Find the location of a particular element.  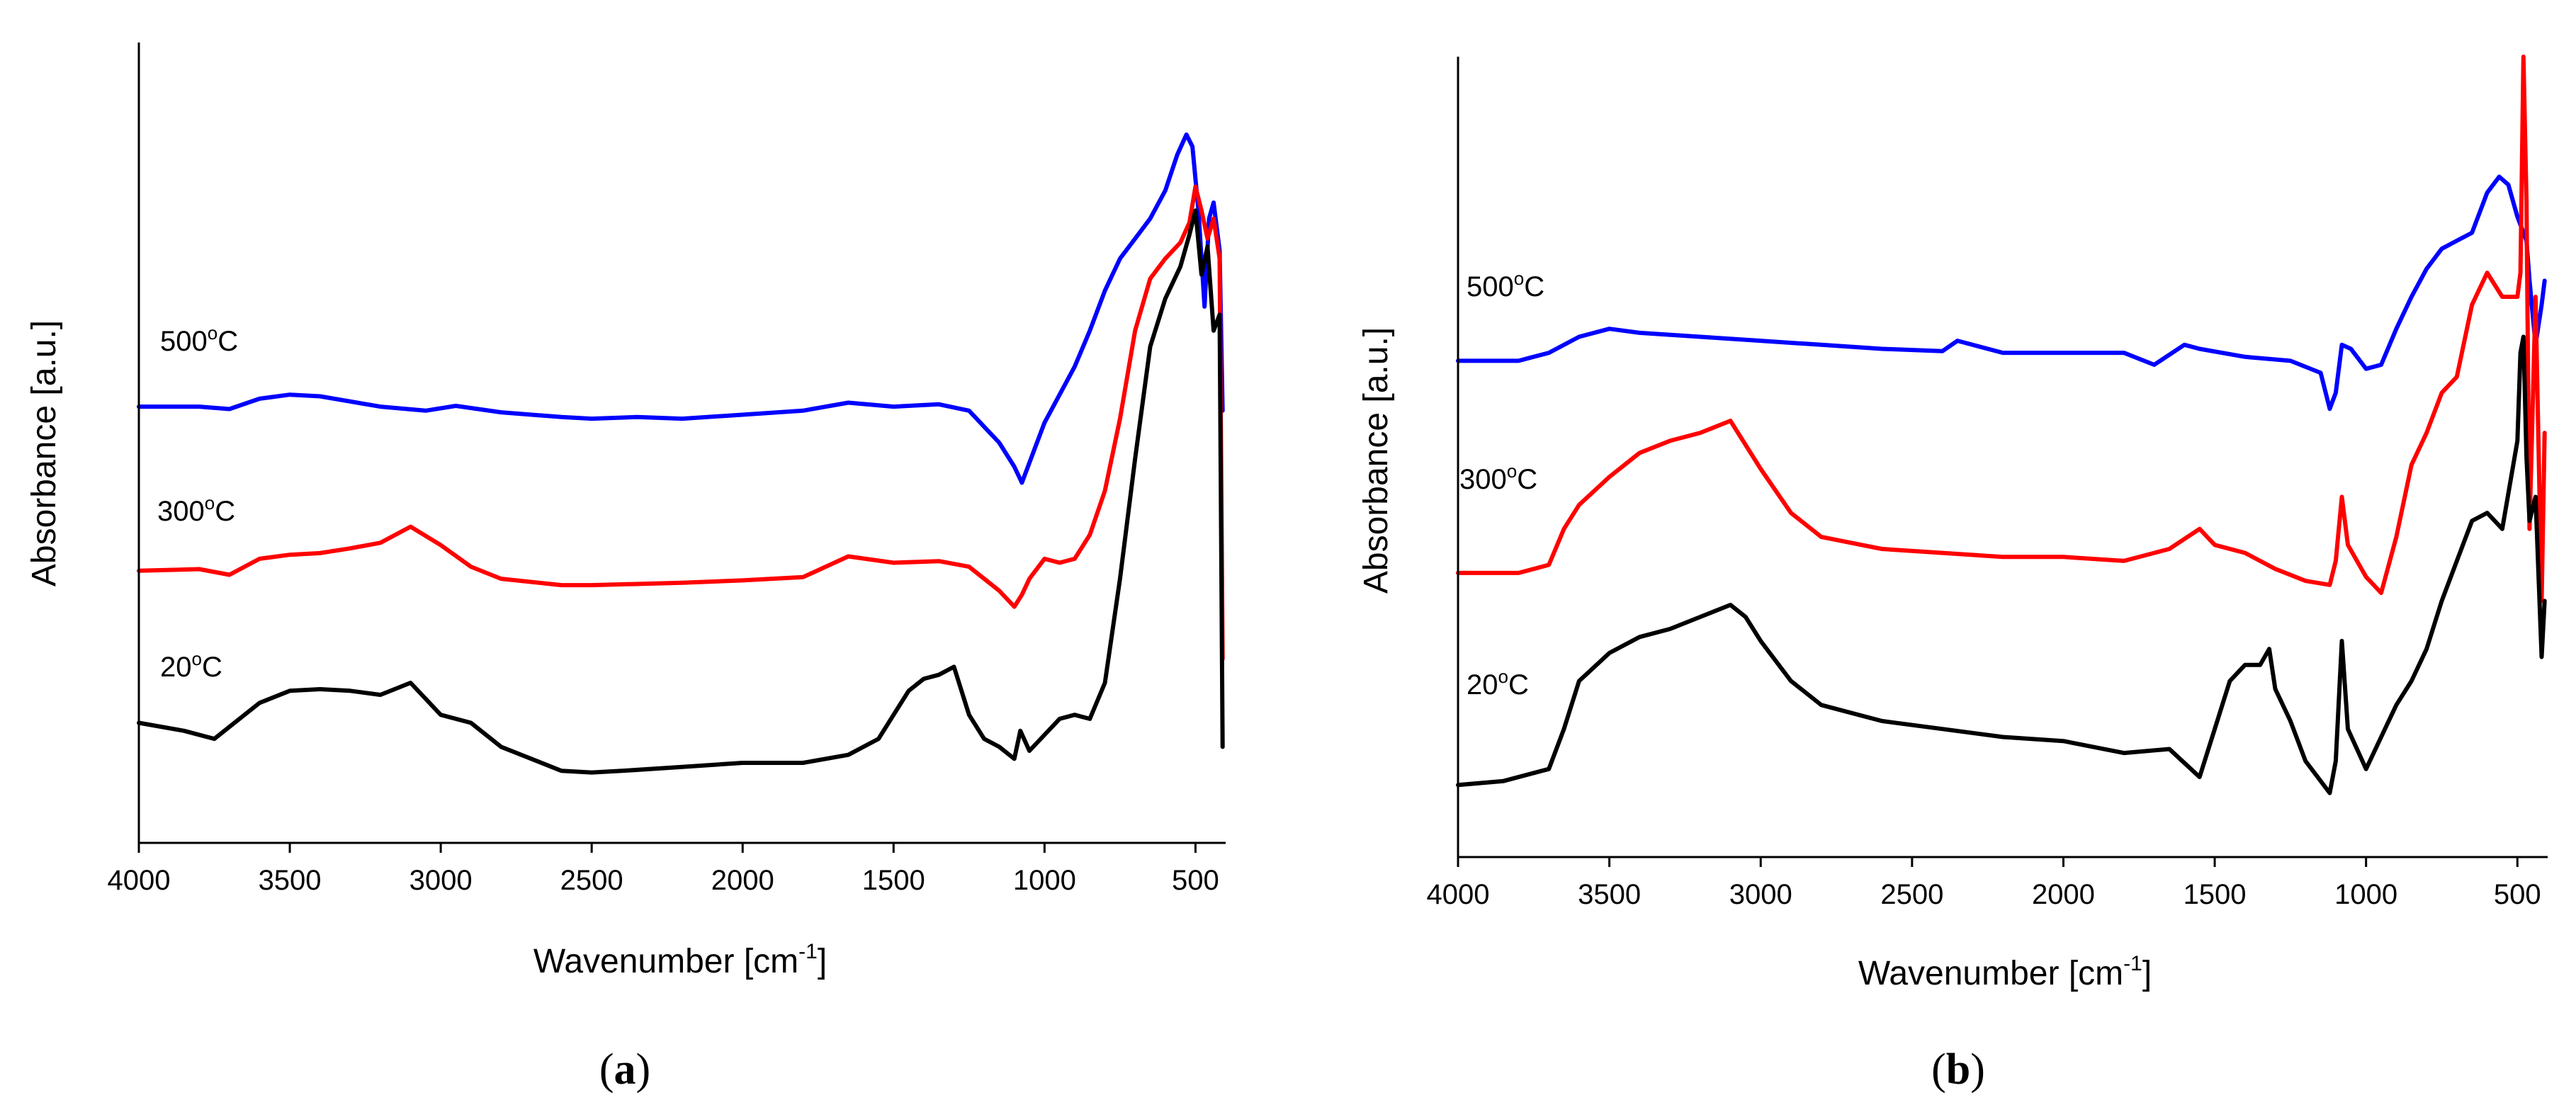

x-axis-label-a: Wavenumber [cm-1] is located at coordinates (680, 960).